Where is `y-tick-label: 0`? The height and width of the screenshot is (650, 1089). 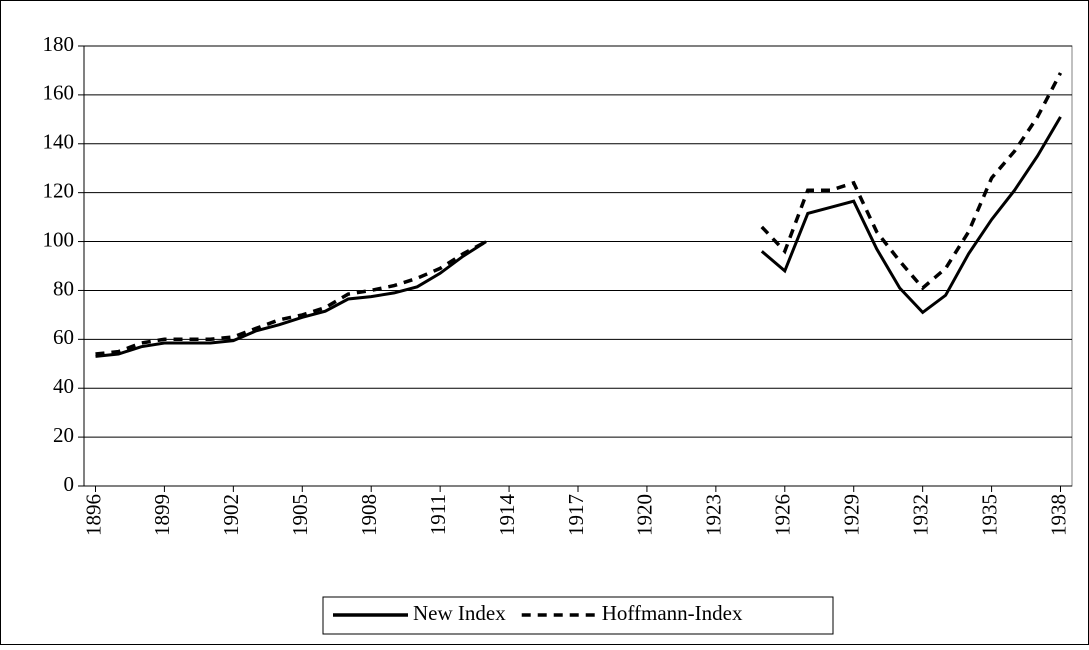
y-tick-label: 0 is located at coordinates (69, 484).